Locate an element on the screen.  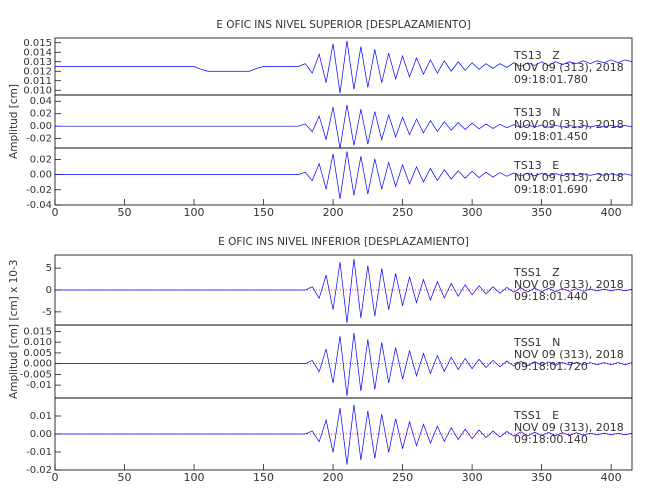
y-tick-label: 0.013 is located at coordinates (37, 62).